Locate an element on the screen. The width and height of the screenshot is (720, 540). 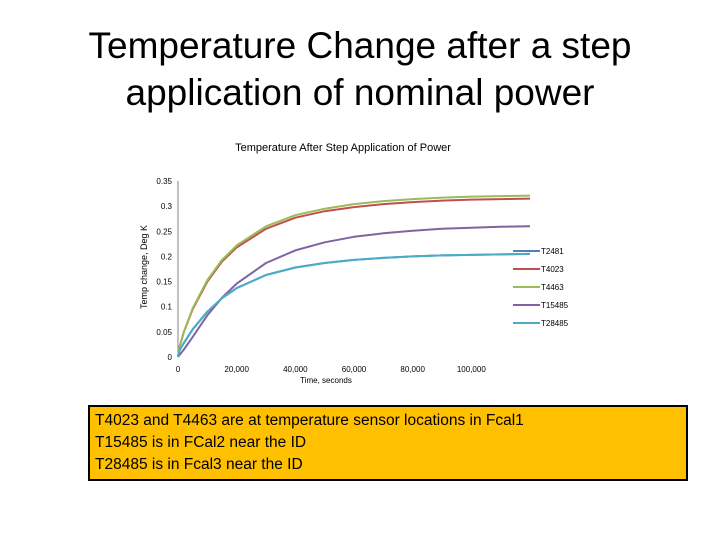
slide-title-line-2: application of nominal power is located at coordinates (360, 92).